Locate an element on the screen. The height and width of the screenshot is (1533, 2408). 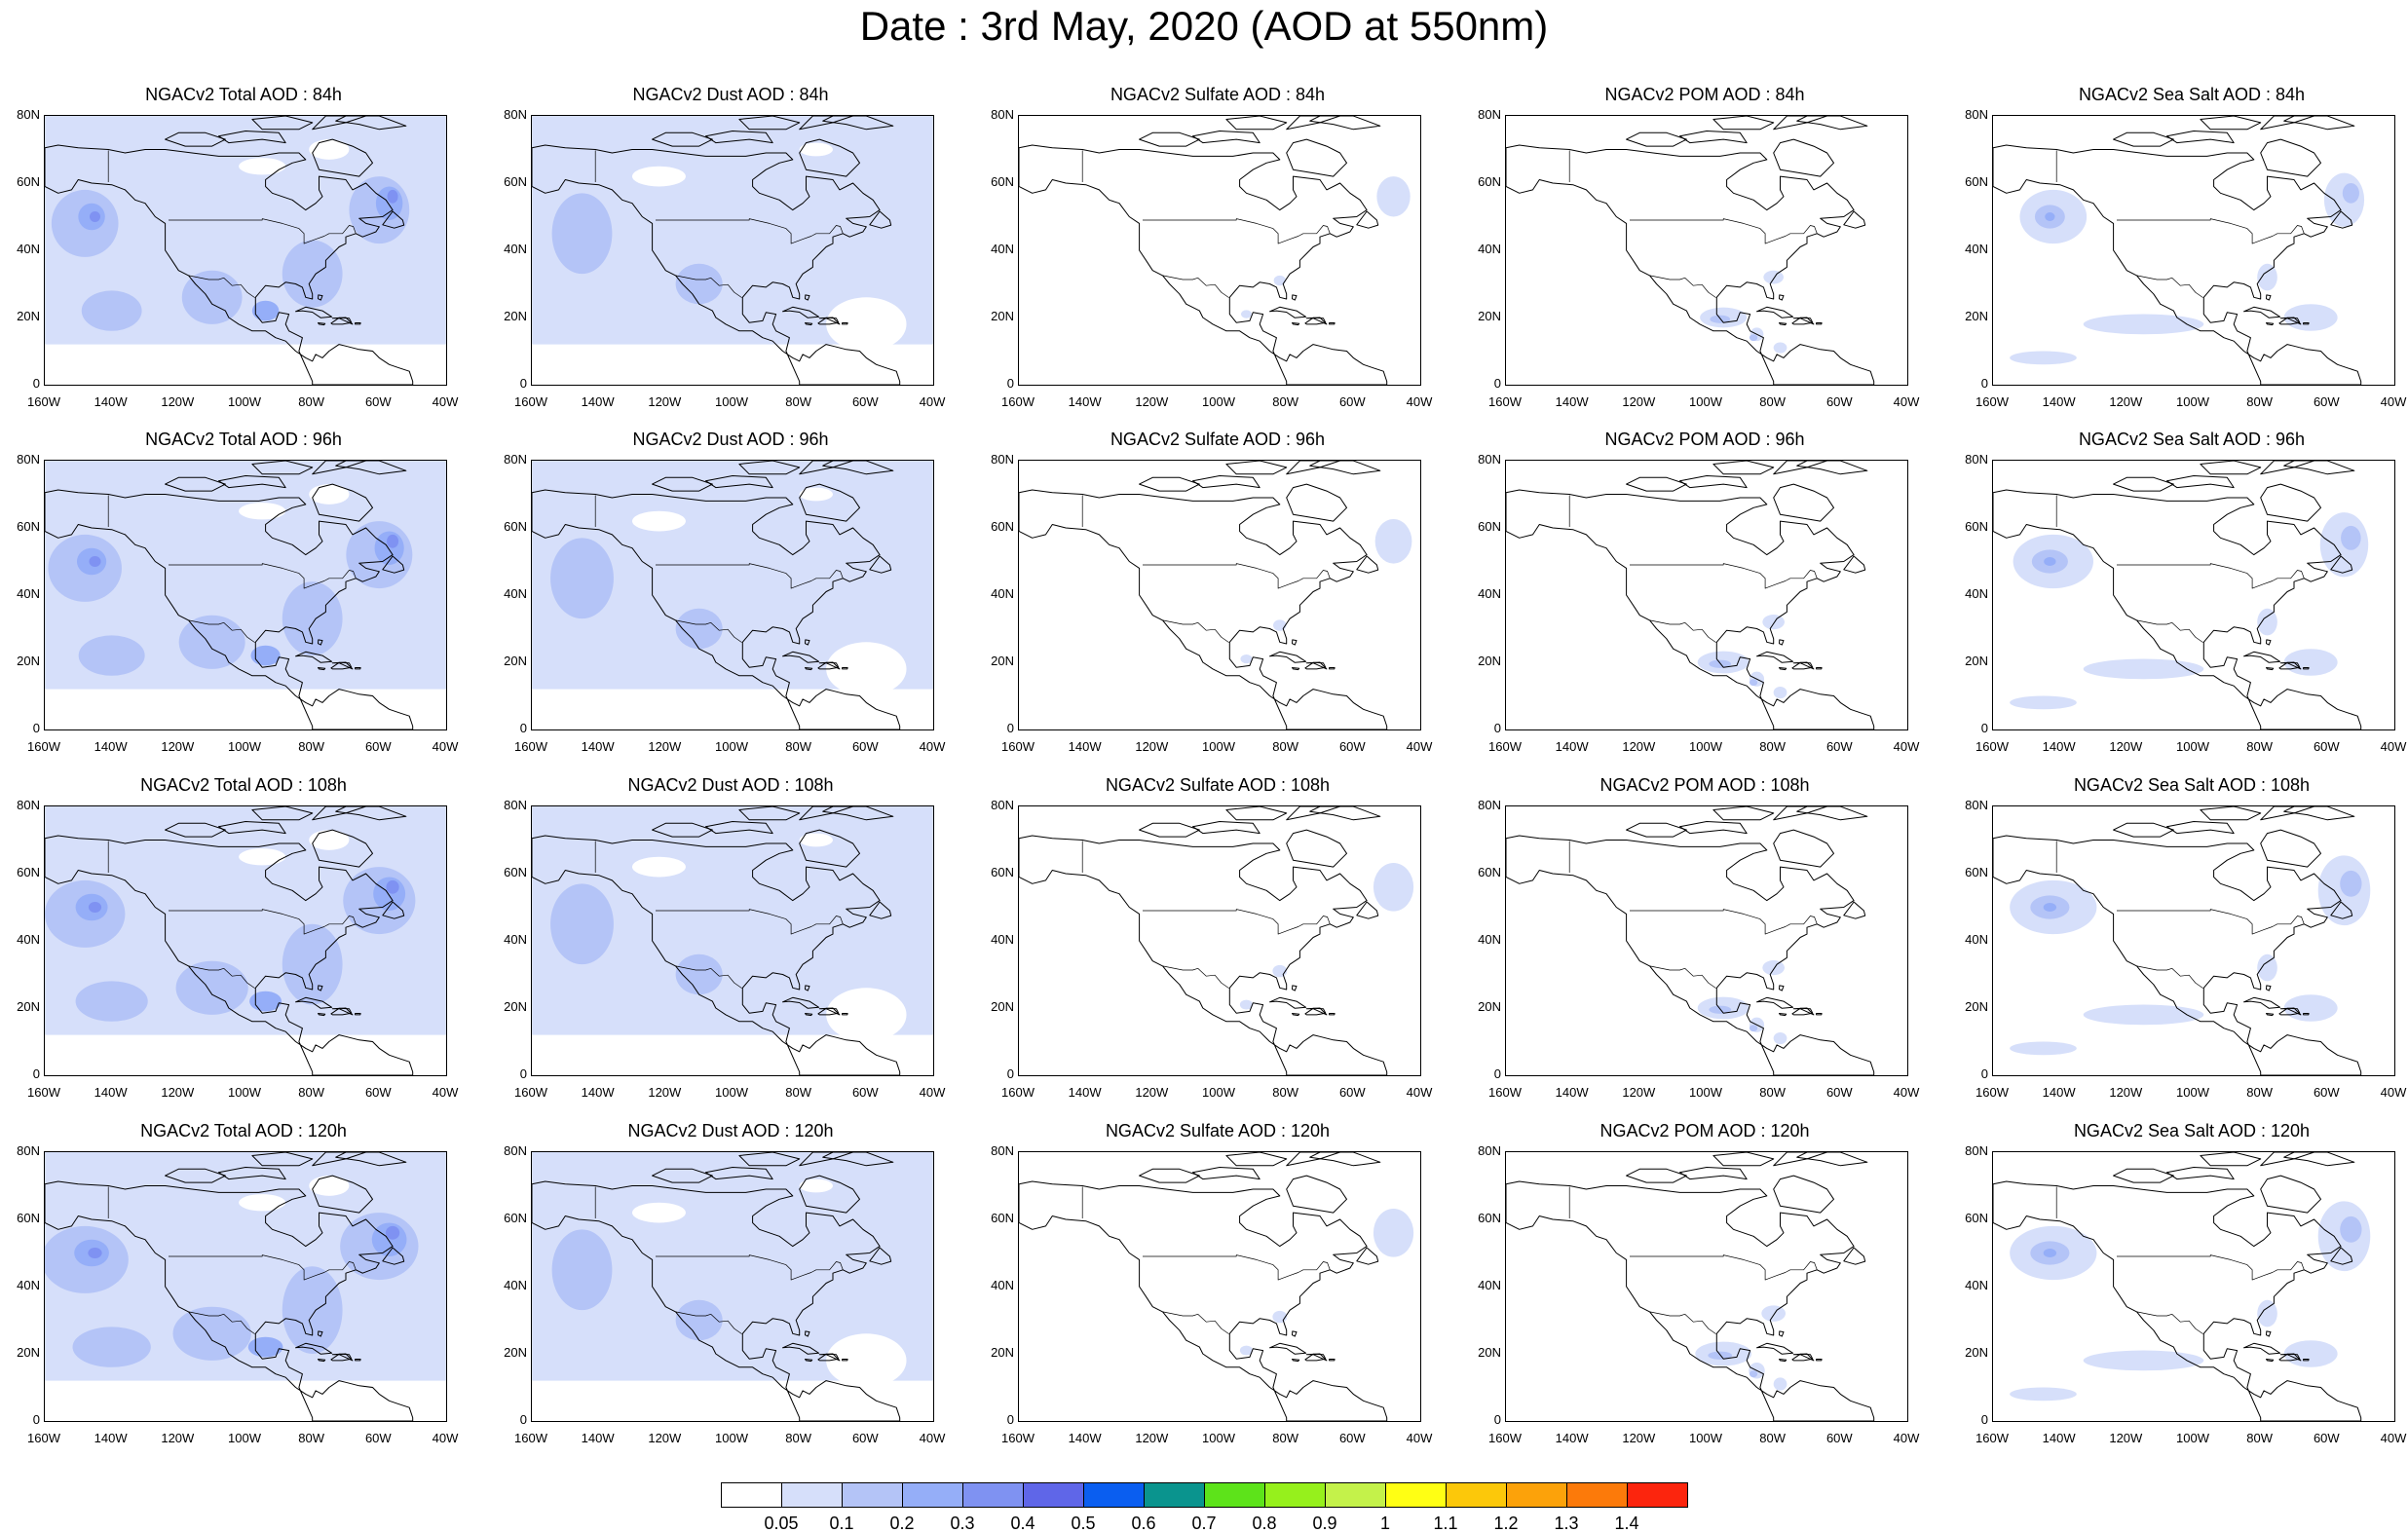
lon-tick-label: 60W is located at coordinates (2326, 401).